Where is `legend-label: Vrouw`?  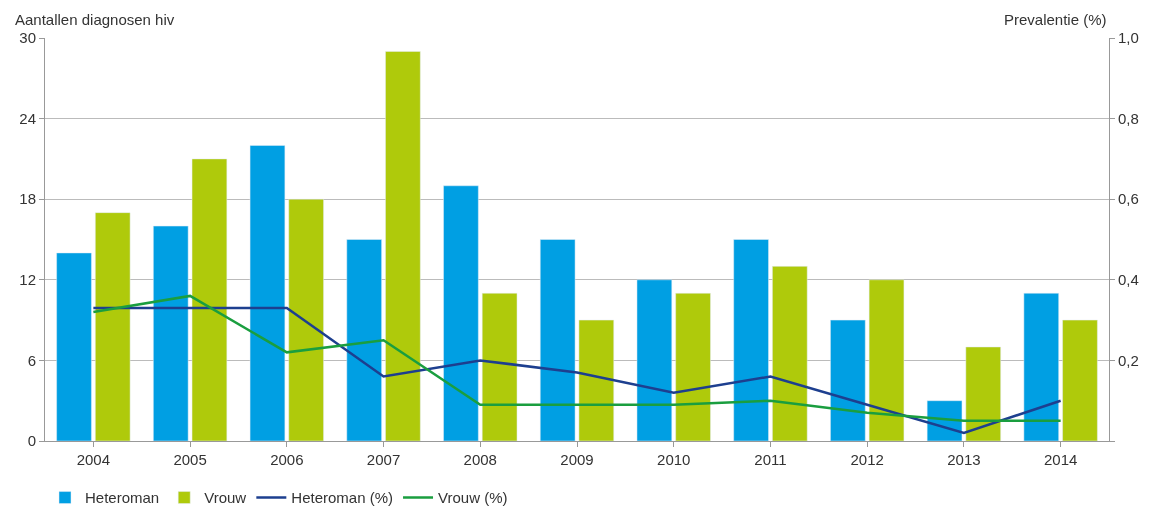 legend-label: Vrouw is located at coordinates (225, 498).